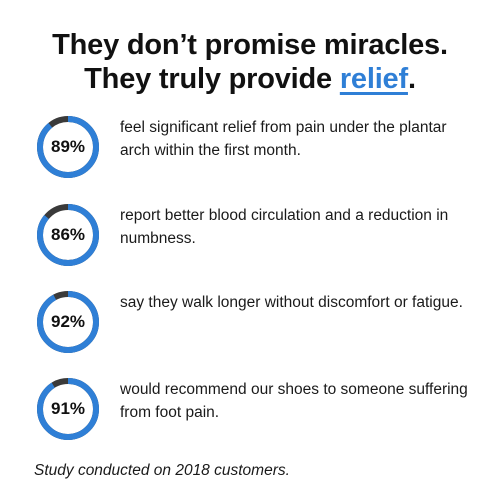  I want to click on progress-ring: 91%, so click(68, 409).